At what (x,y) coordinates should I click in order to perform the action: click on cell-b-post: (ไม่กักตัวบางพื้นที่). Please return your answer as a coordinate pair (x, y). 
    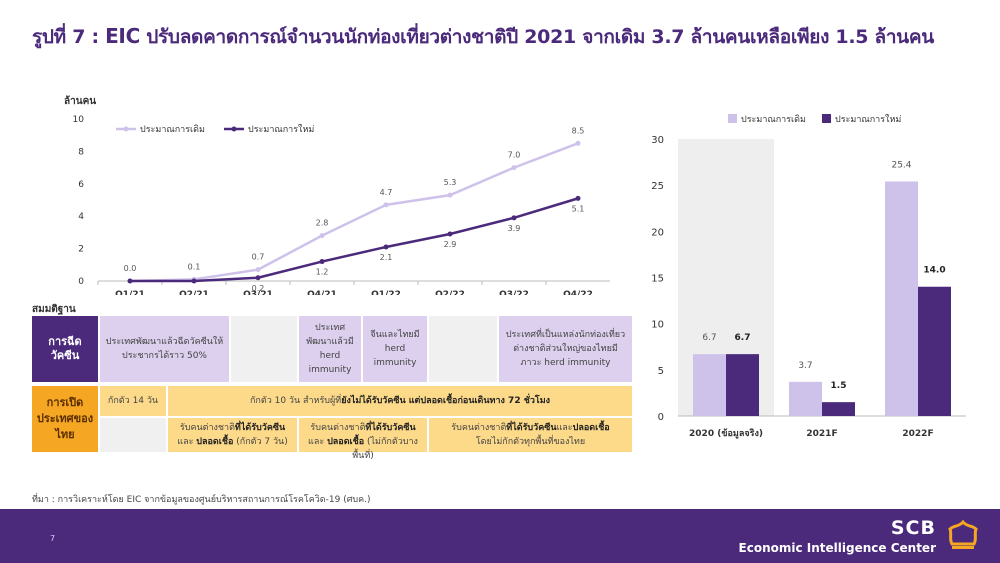
    Looking at the image, I should click on (385, 449).